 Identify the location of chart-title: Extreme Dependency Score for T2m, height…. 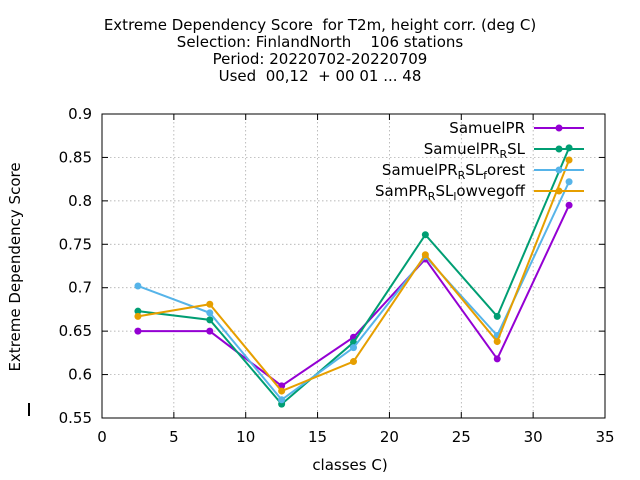
(320, 51).